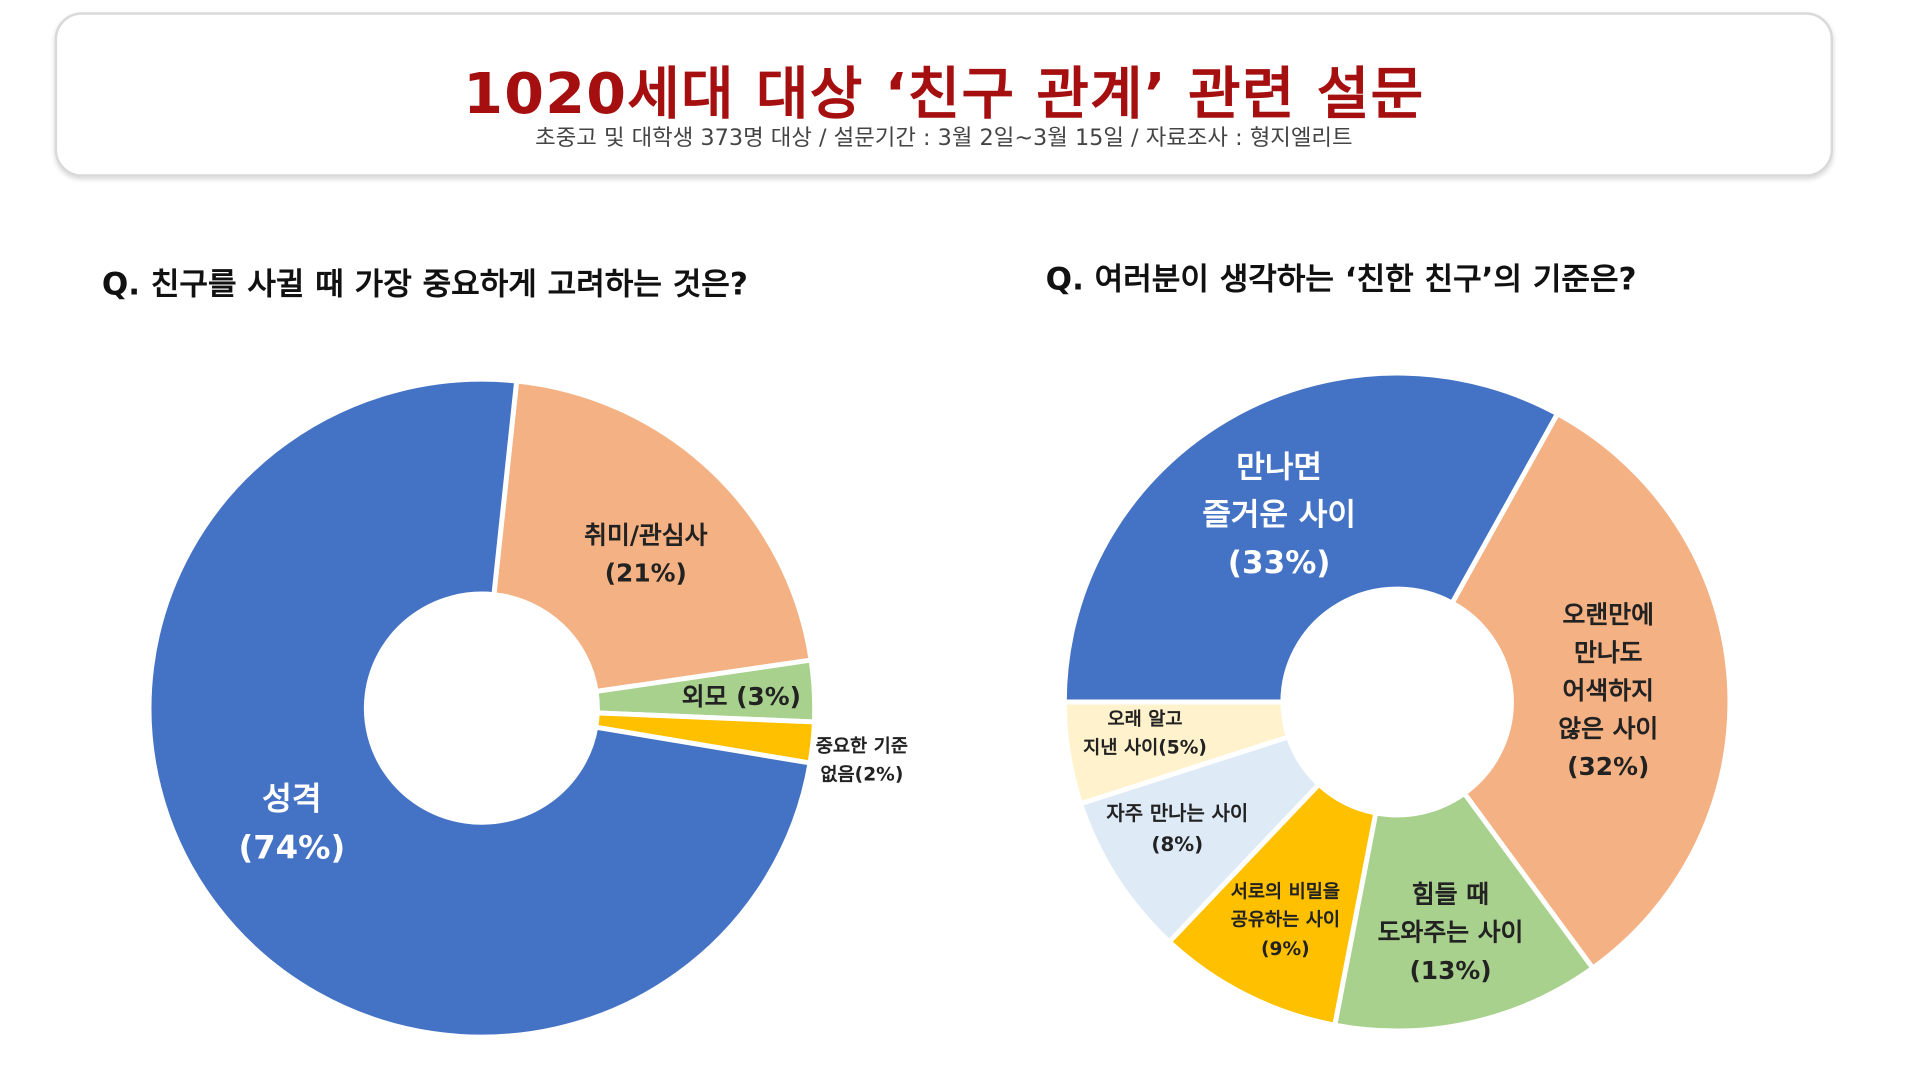 This screenshot has width=1920, height=1080. I want to click on chart-1-slice-label-2: 외모 (3%), so click(741, 697).